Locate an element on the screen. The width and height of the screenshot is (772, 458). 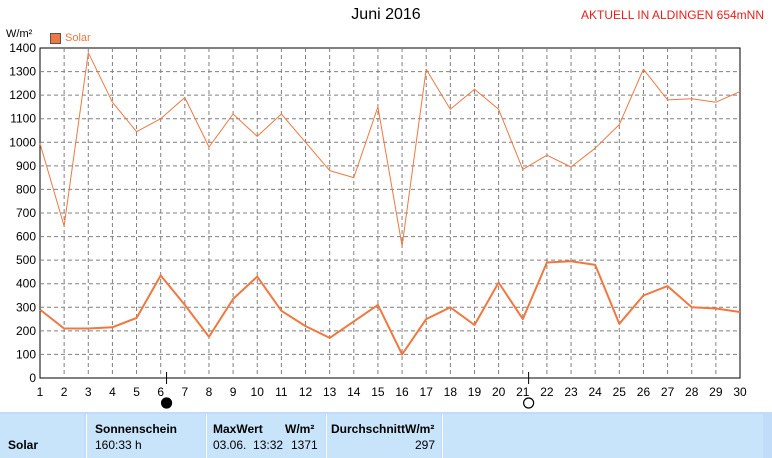
location-label: AKTUELL IN ALDINGEN 654mNN is located at coordinates (672, 15).